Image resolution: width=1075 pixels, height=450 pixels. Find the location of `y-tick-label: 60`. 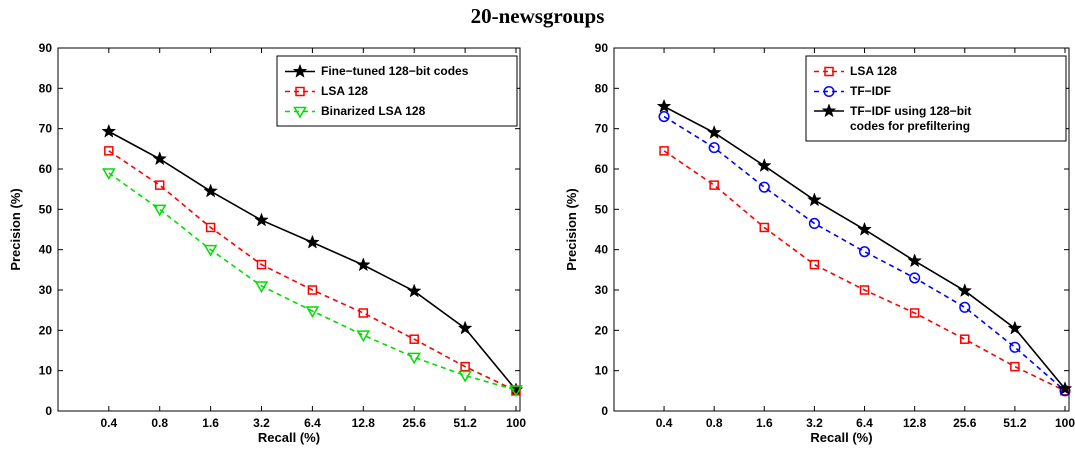

y-tick-label: 60 is located at coordinates (46, 169).